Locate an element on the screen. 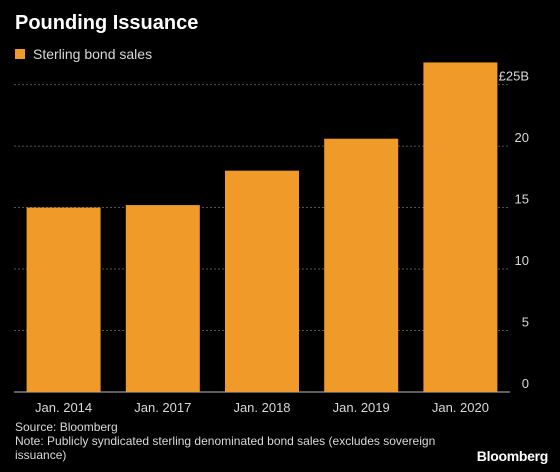 The image size is (560, 472). legend-label: Sterling bond sales is located at coordinates (93, 54).